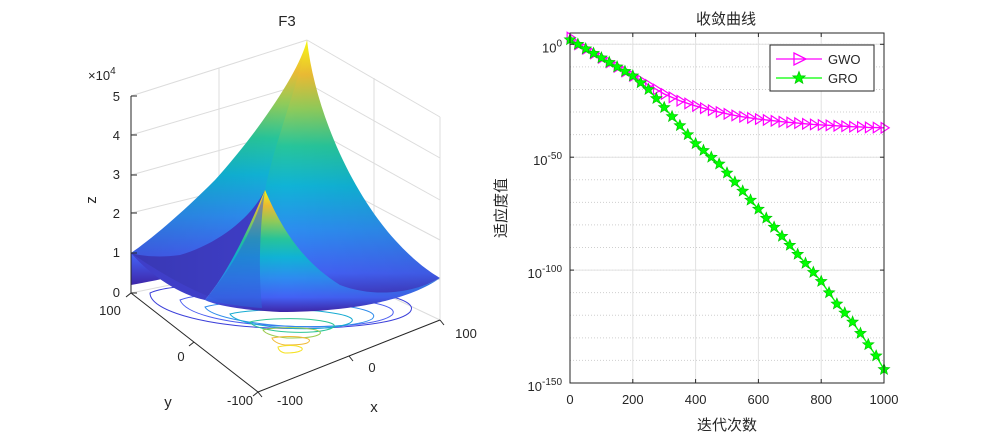  I want to click on z-axis-label: z, so click(91, 200).